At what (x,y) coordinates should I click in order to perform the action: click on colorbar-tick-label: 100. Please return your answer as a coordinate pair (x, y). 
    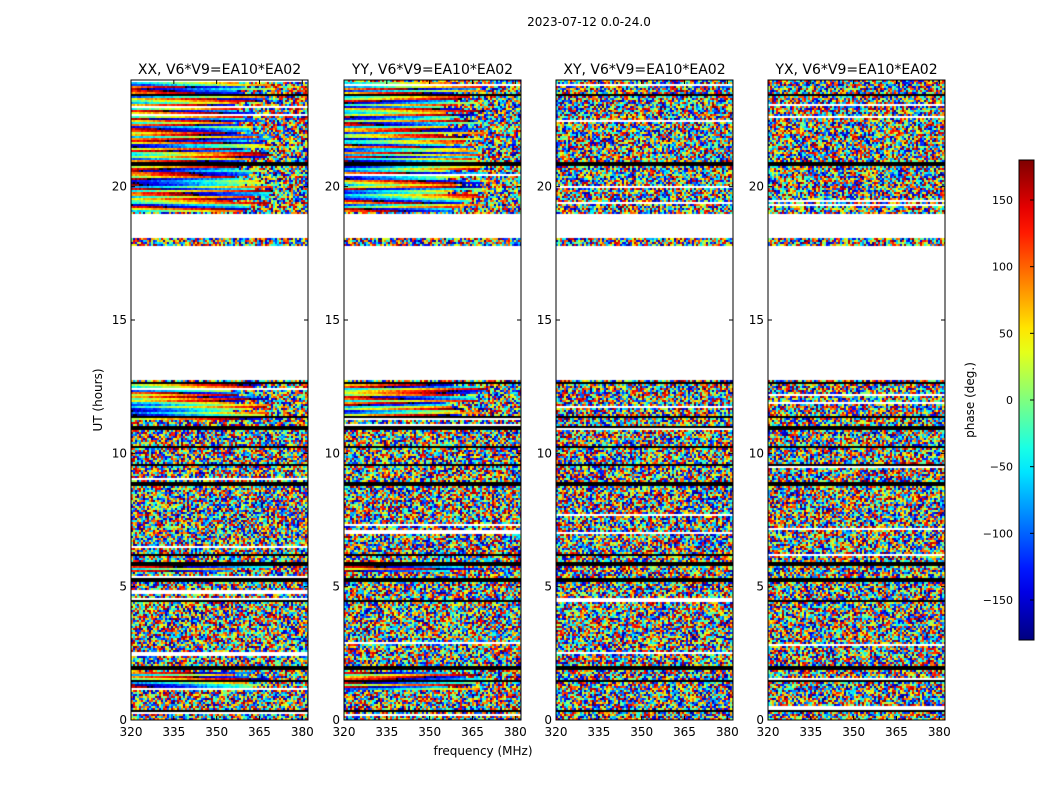
    Looking at the image, I should click on (1002, 267).